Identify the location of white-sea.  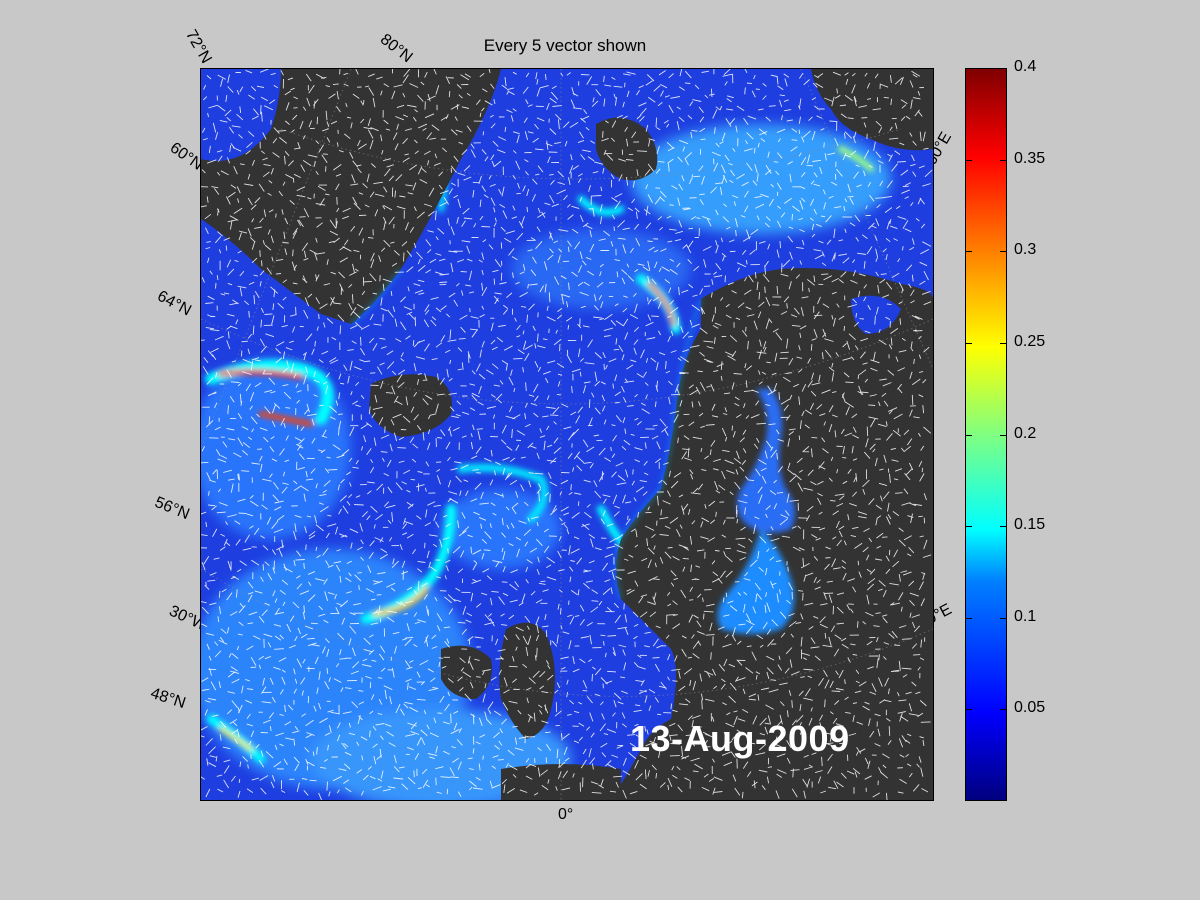
(876, 314).